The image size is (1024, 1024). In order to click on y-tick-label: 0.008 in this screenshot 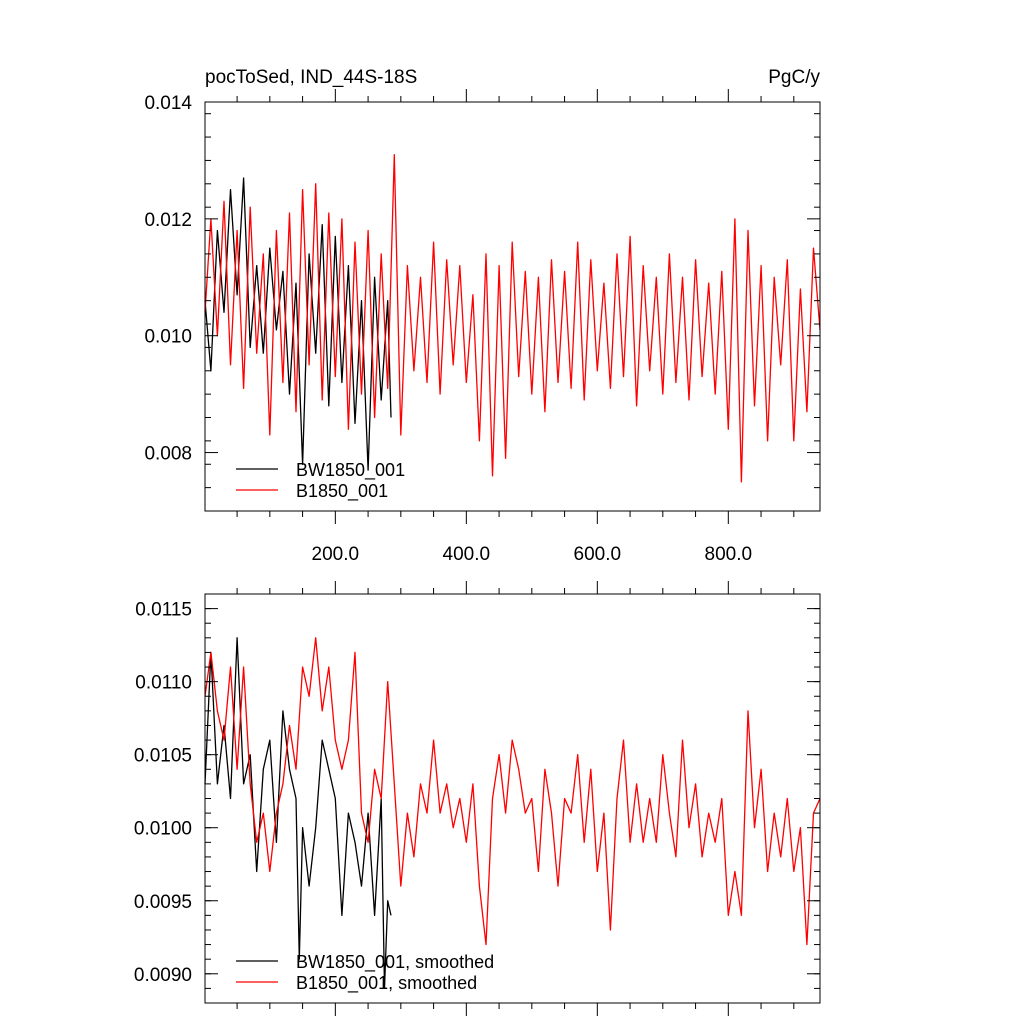, I will do `click(168, 454)`.